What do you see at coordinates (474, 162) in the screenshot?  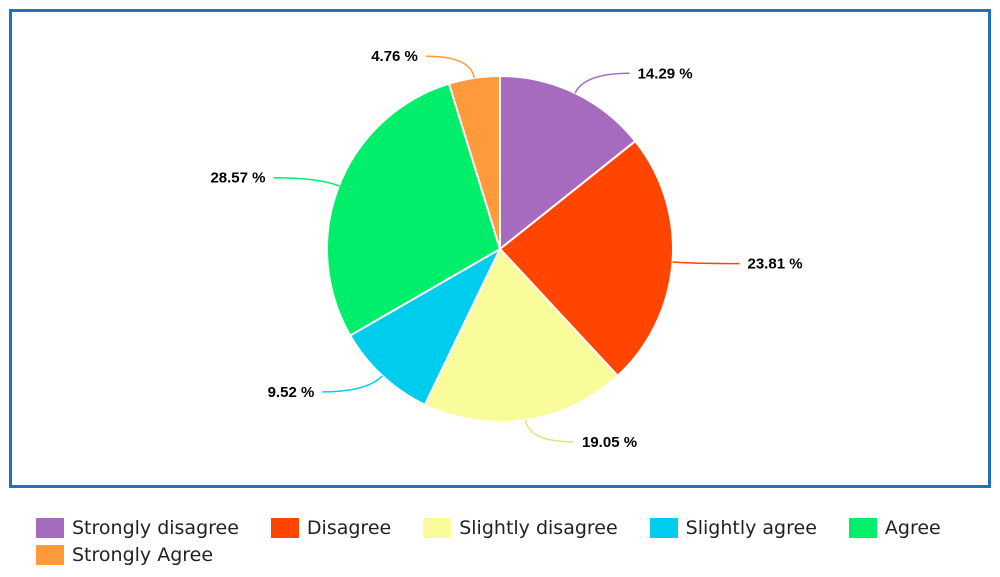 I see `pie-slice-strongly-agree` at bounding box center [474, 162].